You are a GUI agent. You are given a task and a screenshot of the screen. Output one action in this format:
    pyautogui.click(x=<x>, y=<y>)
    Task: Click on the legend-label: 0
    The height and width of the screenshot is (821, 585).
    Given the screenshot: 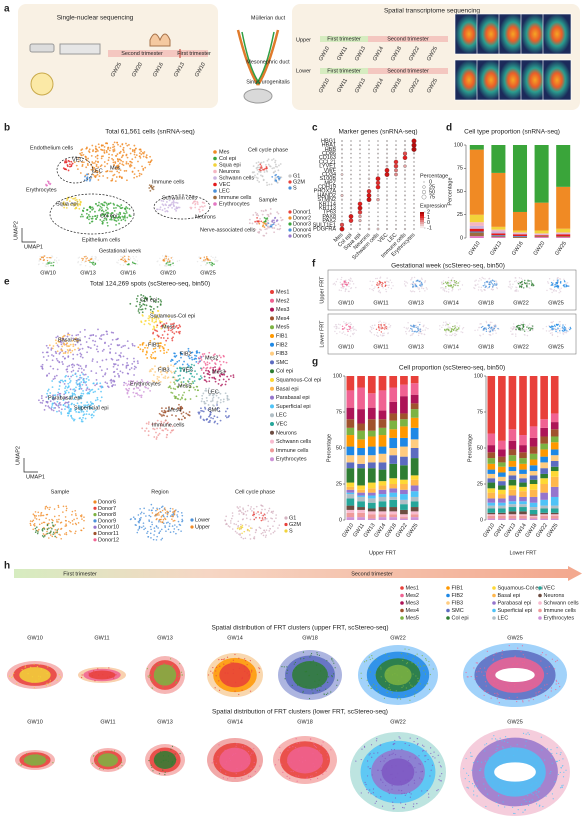 What is the action you would take?
    pyautogui.click(x=430, y=182)
    